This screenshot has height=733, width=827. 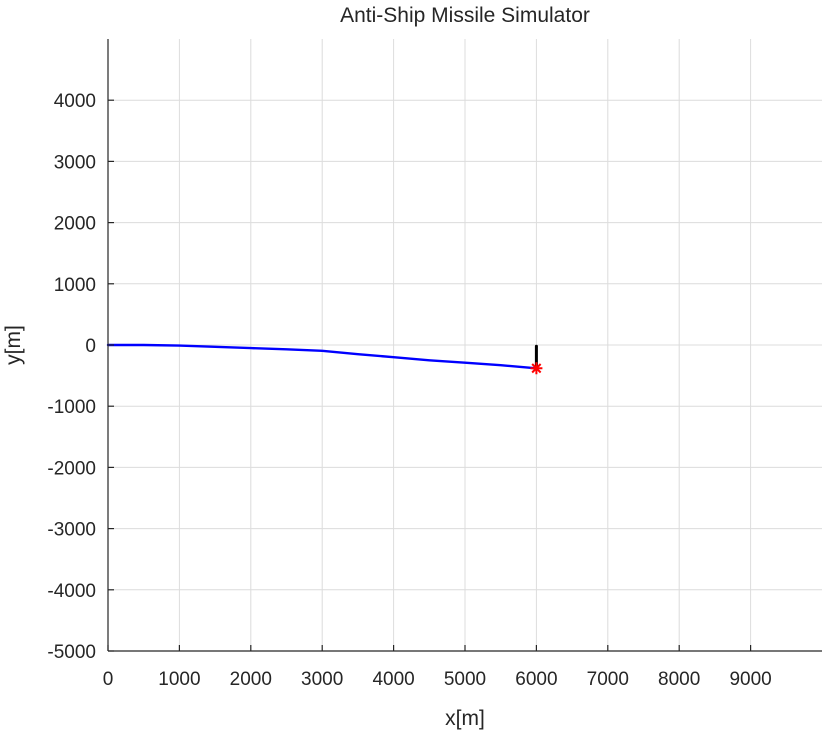 What do you see at coordinates (75, 285) in the screenshot?
I see `y-tick-label: 1000` at bounding box center [75, 285].